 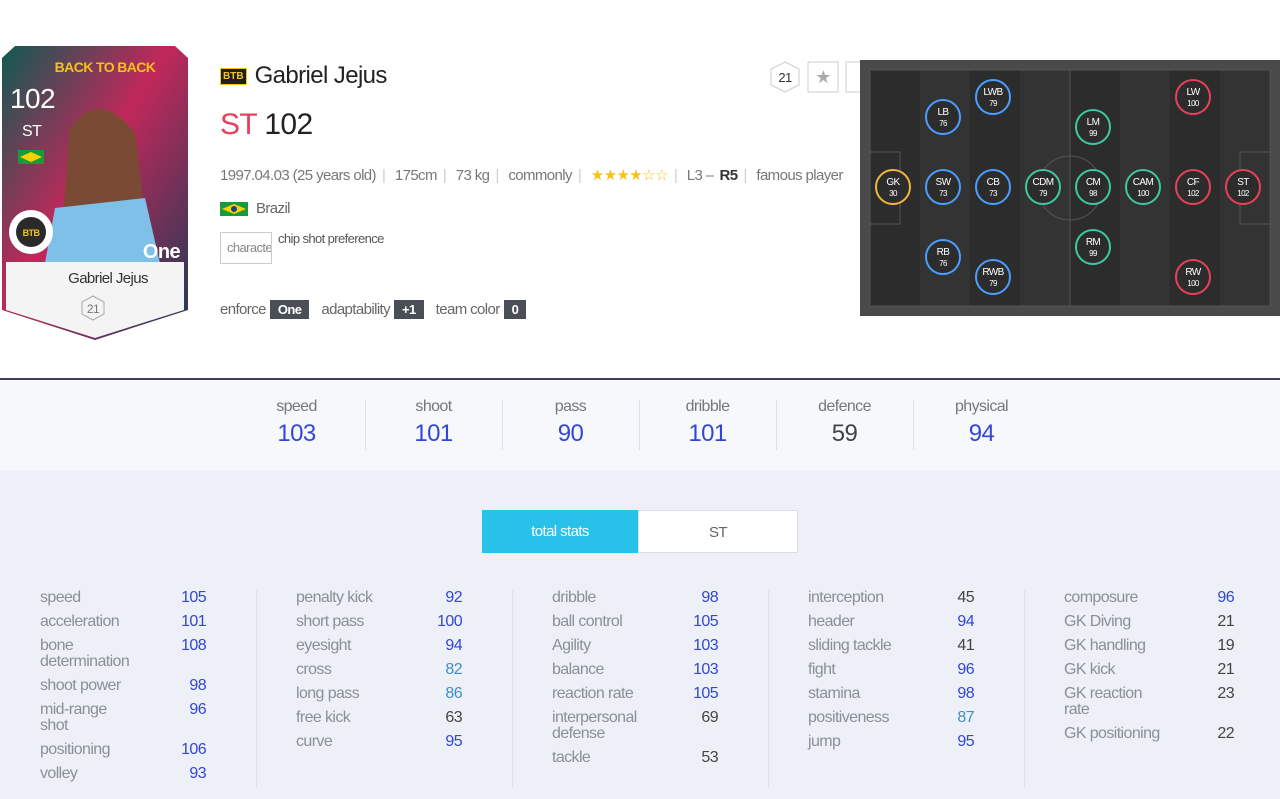 I want to click on card-season: BACK TO BACK, so click(x=105, y=67).